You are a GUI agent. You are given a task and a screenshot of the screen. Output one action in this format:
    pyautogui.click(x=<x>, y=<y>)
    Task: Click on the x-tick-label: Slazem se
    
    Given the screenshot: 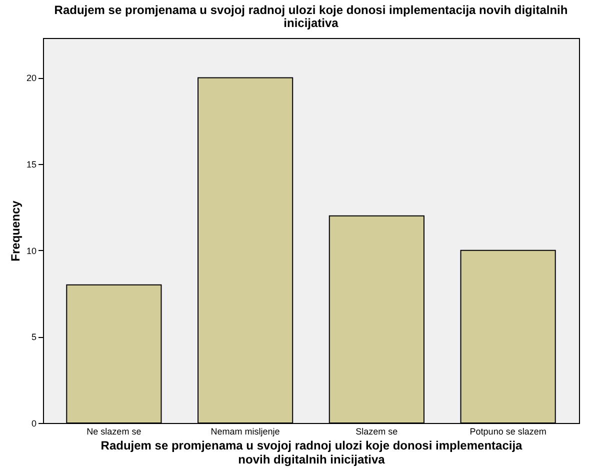 What is the action you would take?
    pyautogui.click(x=377, y=431)
    